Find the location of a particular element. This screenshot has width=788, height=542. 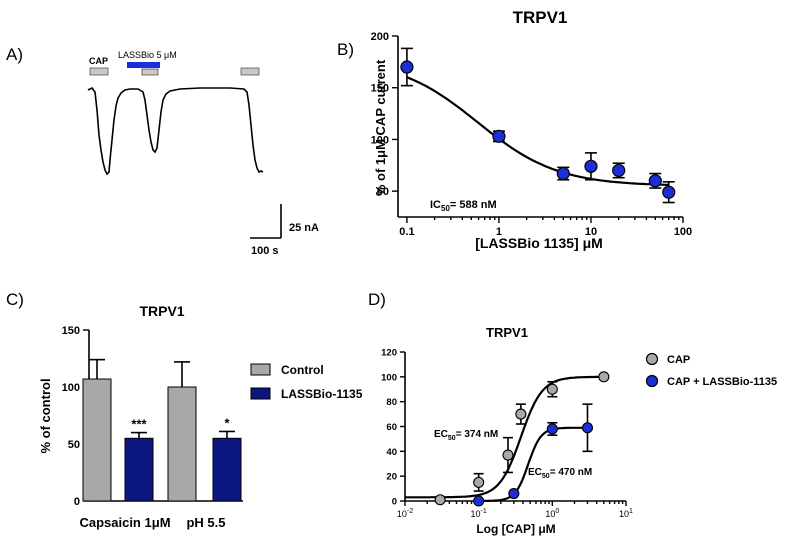

chart-c-ytick-label: 150 is located at coordinates (71, 331).